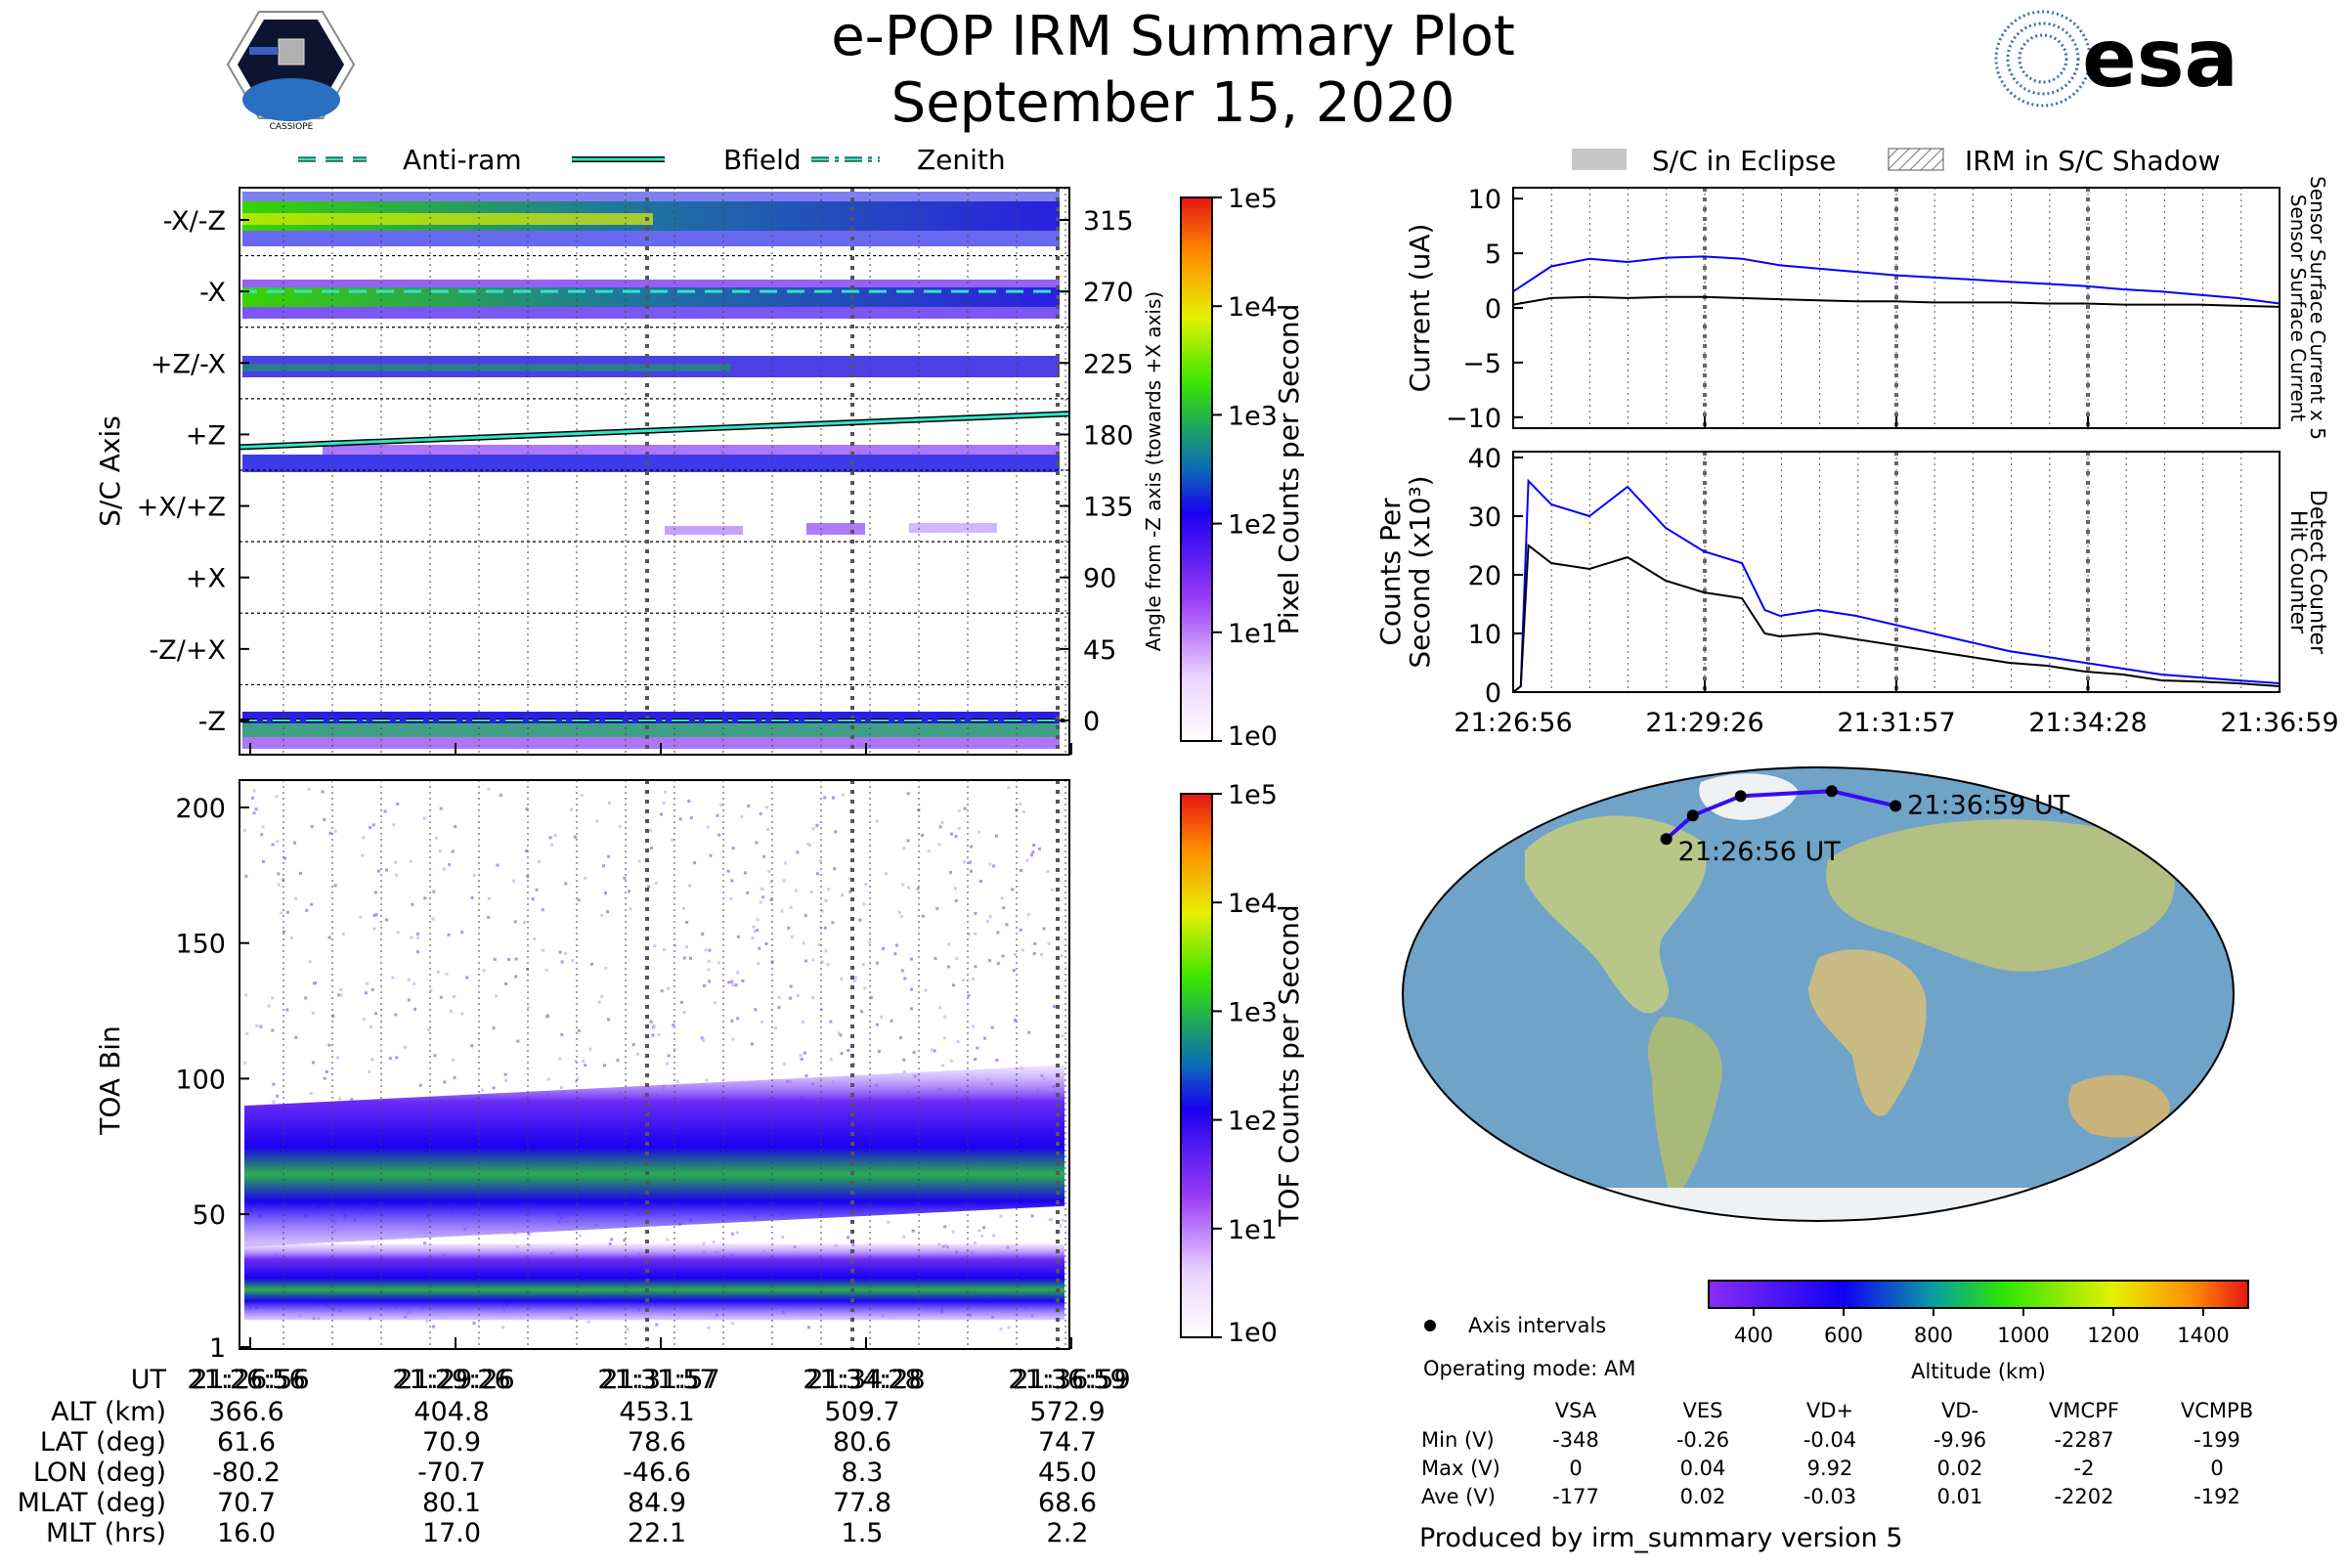 This screenshot has height=1568, width=2346. I want to click on footer: Produced by irm_summary version 5, so click(1661, 1538).